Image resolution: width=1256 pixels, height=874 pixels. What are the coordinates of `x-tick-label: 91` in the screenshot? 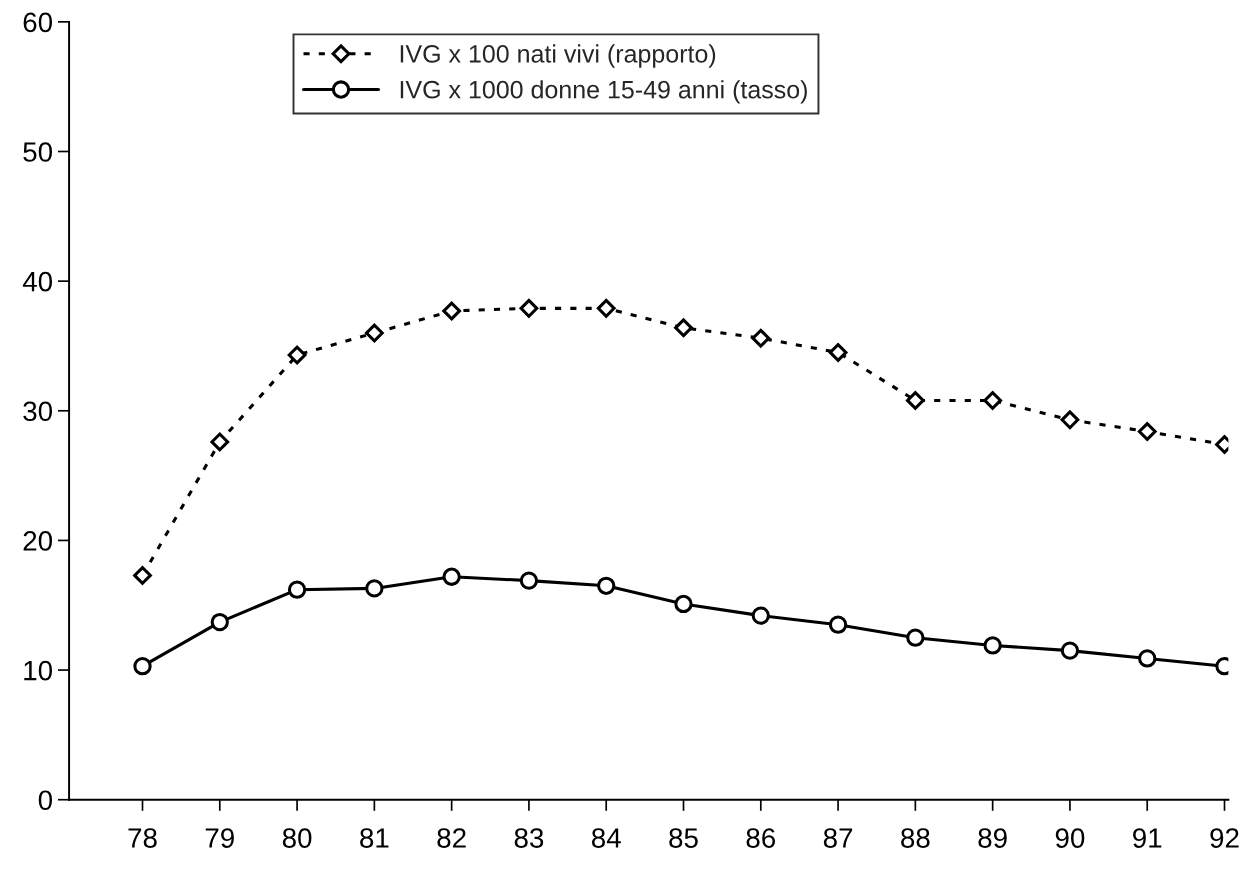 It's located at (1147, 838).